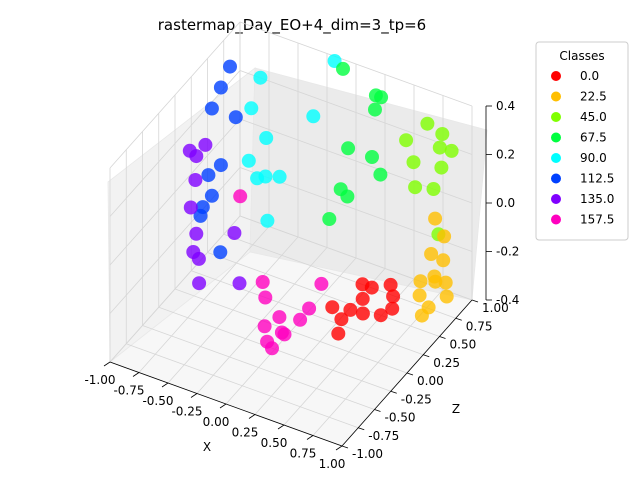  What do you see at coordinates (593, 117) in the screenshot?
I see `legend-label: 45.0` at bounding box center [593, 117].